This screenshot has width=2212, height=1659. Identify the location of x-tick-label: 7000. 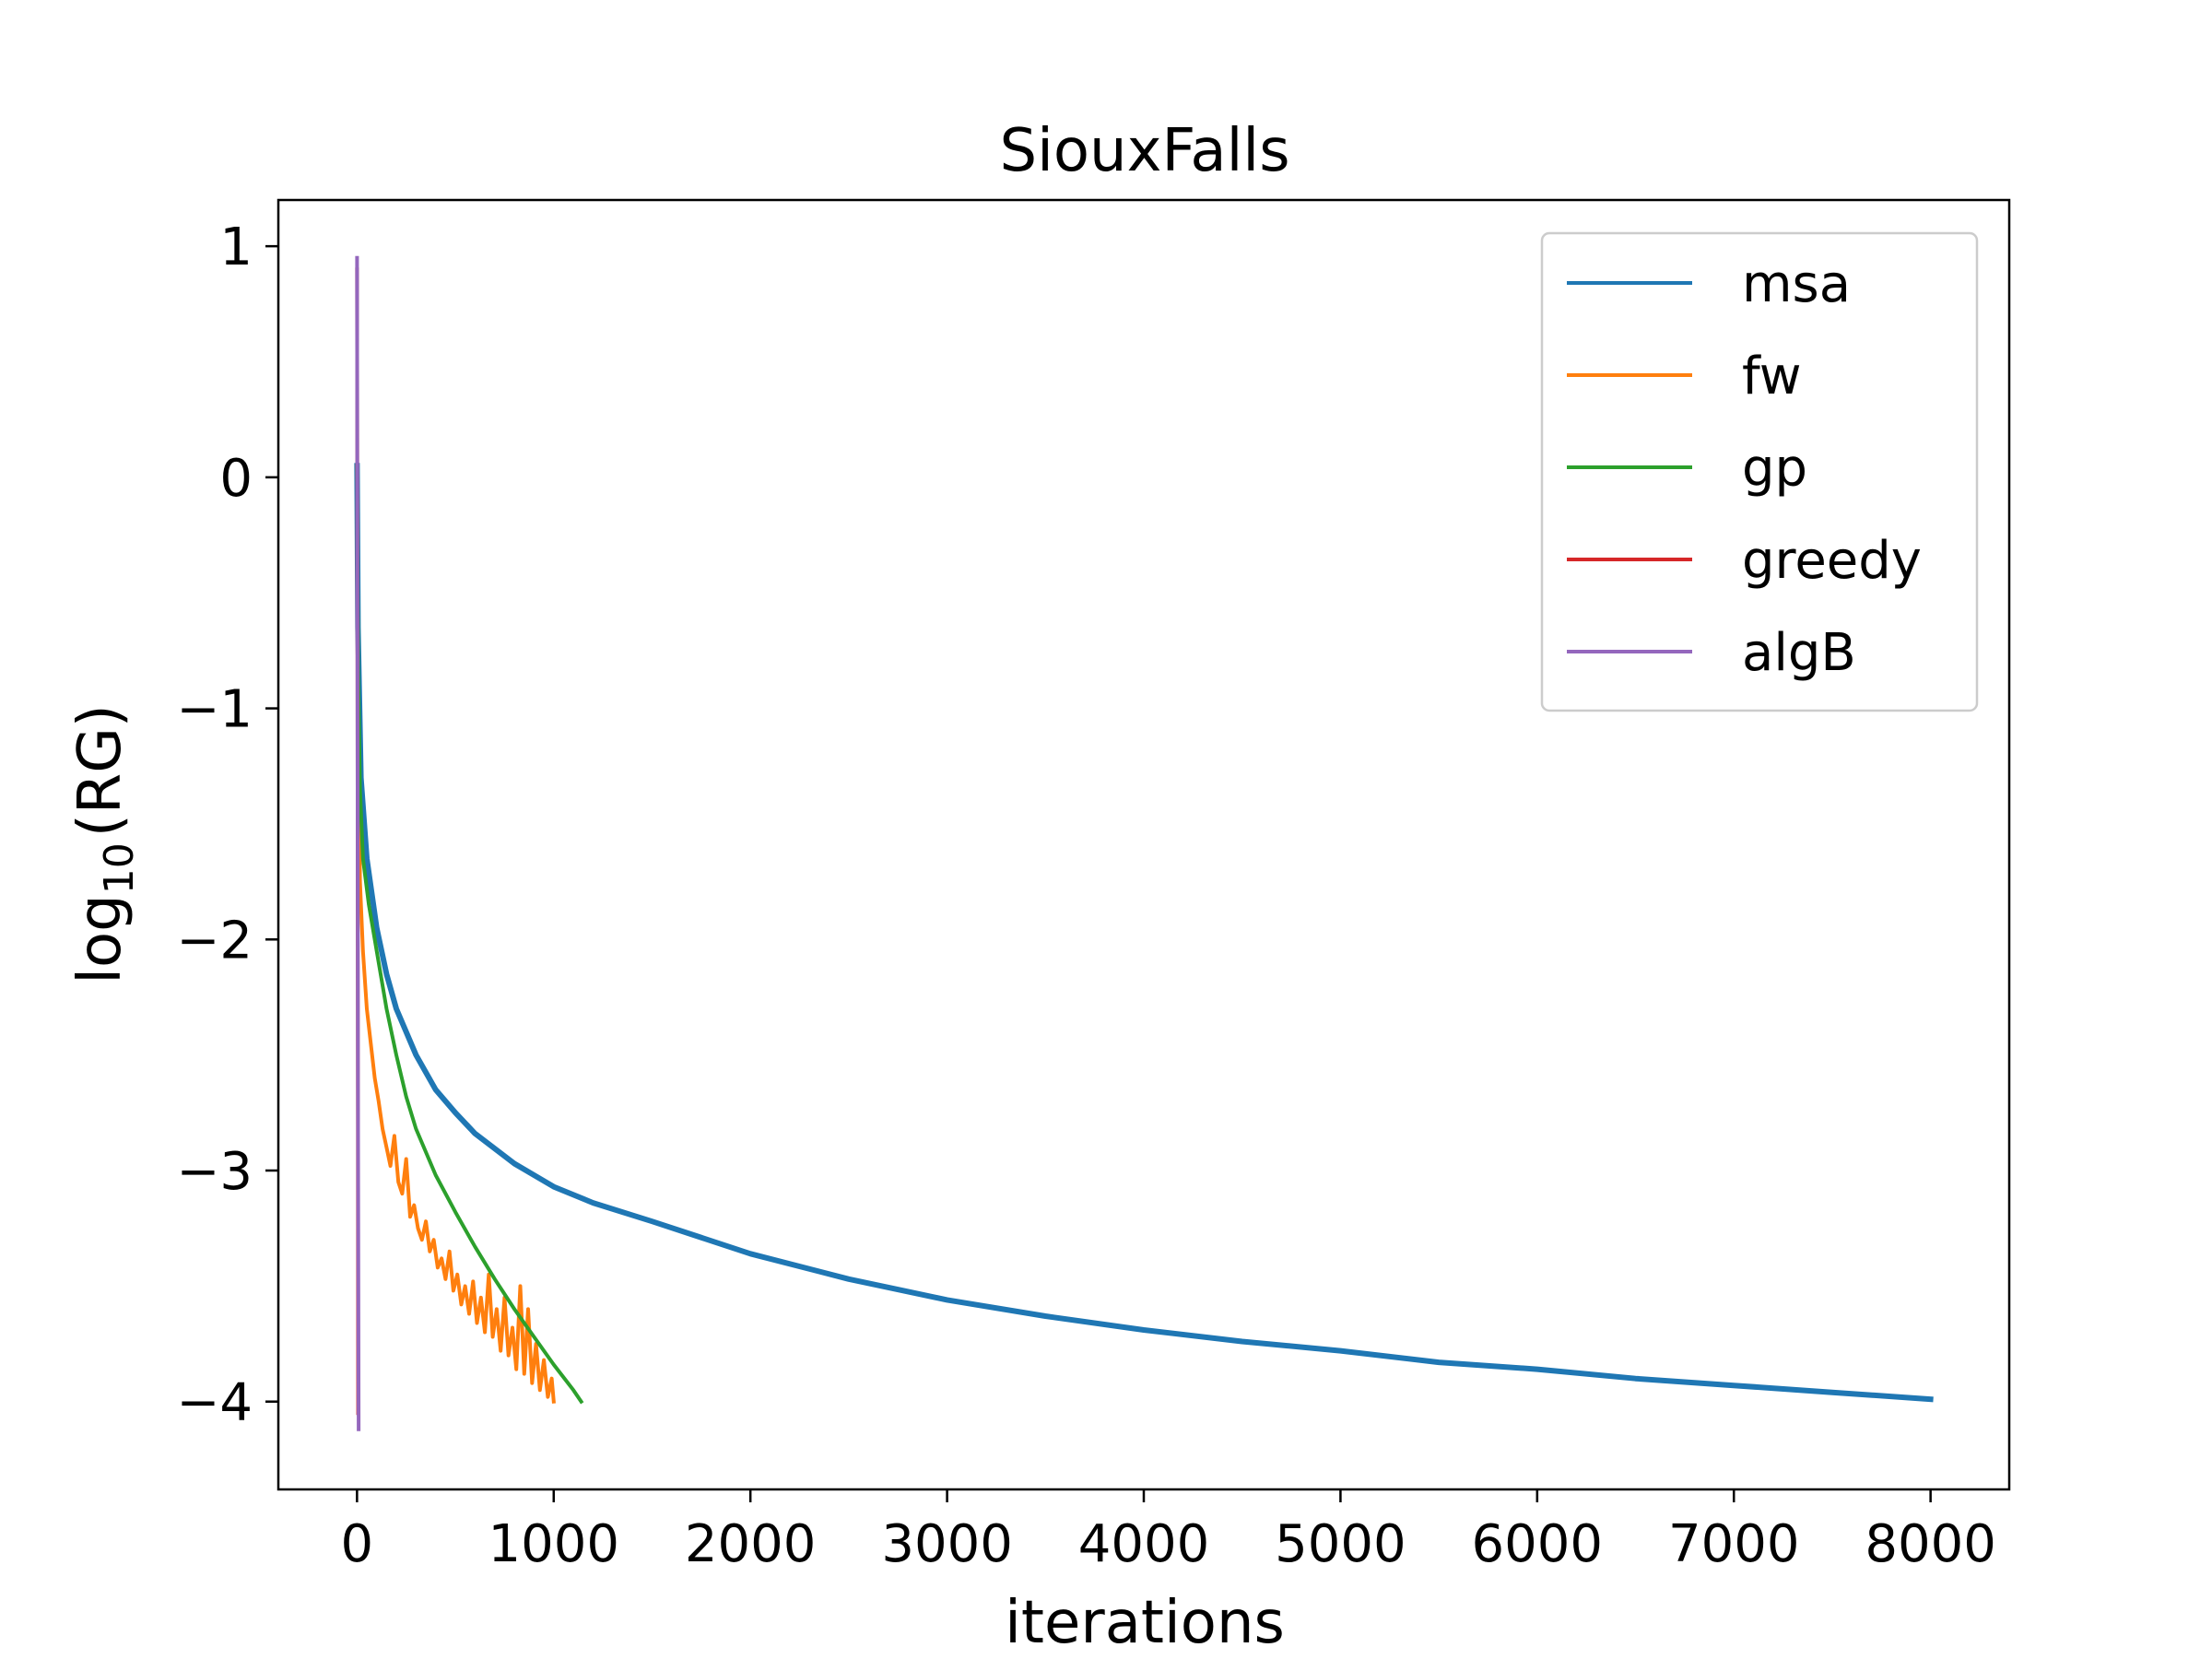
(1734, 1544).